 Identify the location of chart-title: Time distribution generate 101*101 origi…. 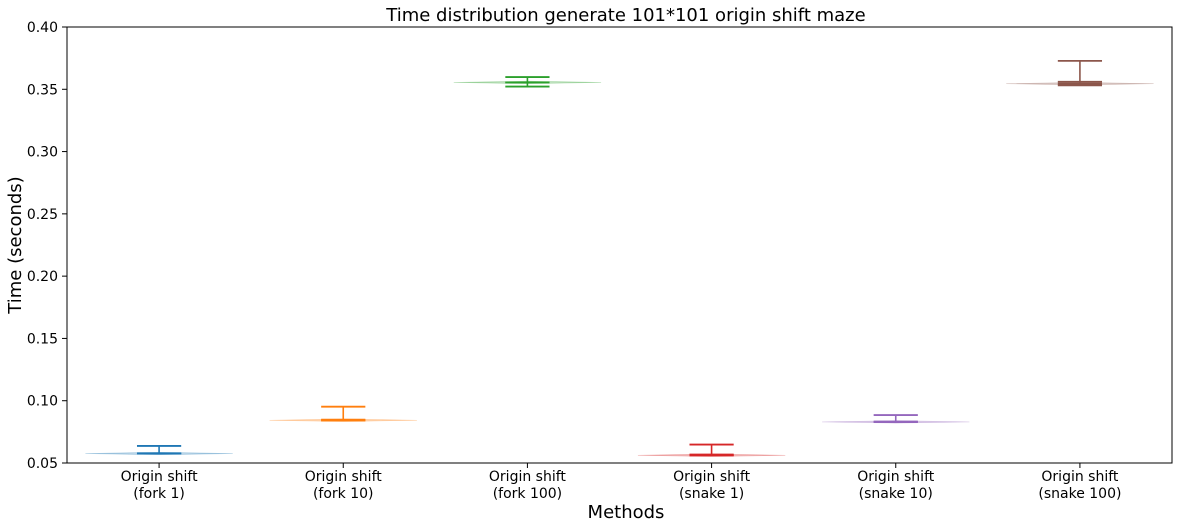
(625, 15).